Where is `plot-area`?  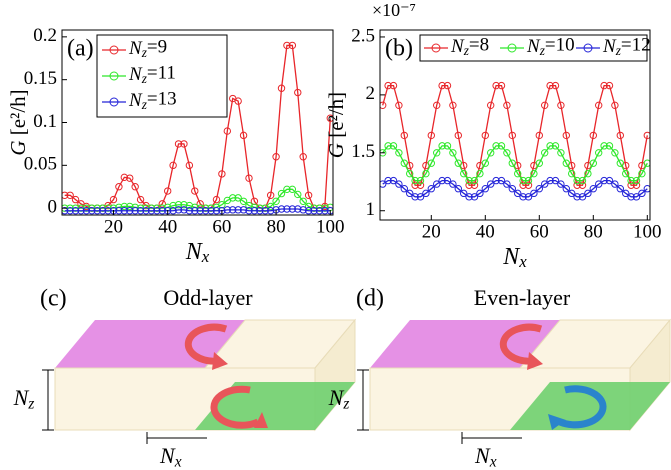
plot-area is located at coordinates (197, 128).